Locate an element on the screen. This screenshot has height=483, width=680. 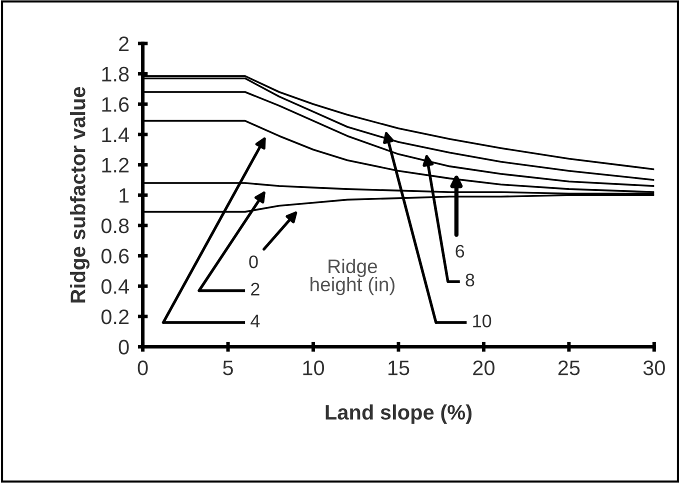
y-axis-title: Ridge subfactor value is located at coordinates (80, 195).